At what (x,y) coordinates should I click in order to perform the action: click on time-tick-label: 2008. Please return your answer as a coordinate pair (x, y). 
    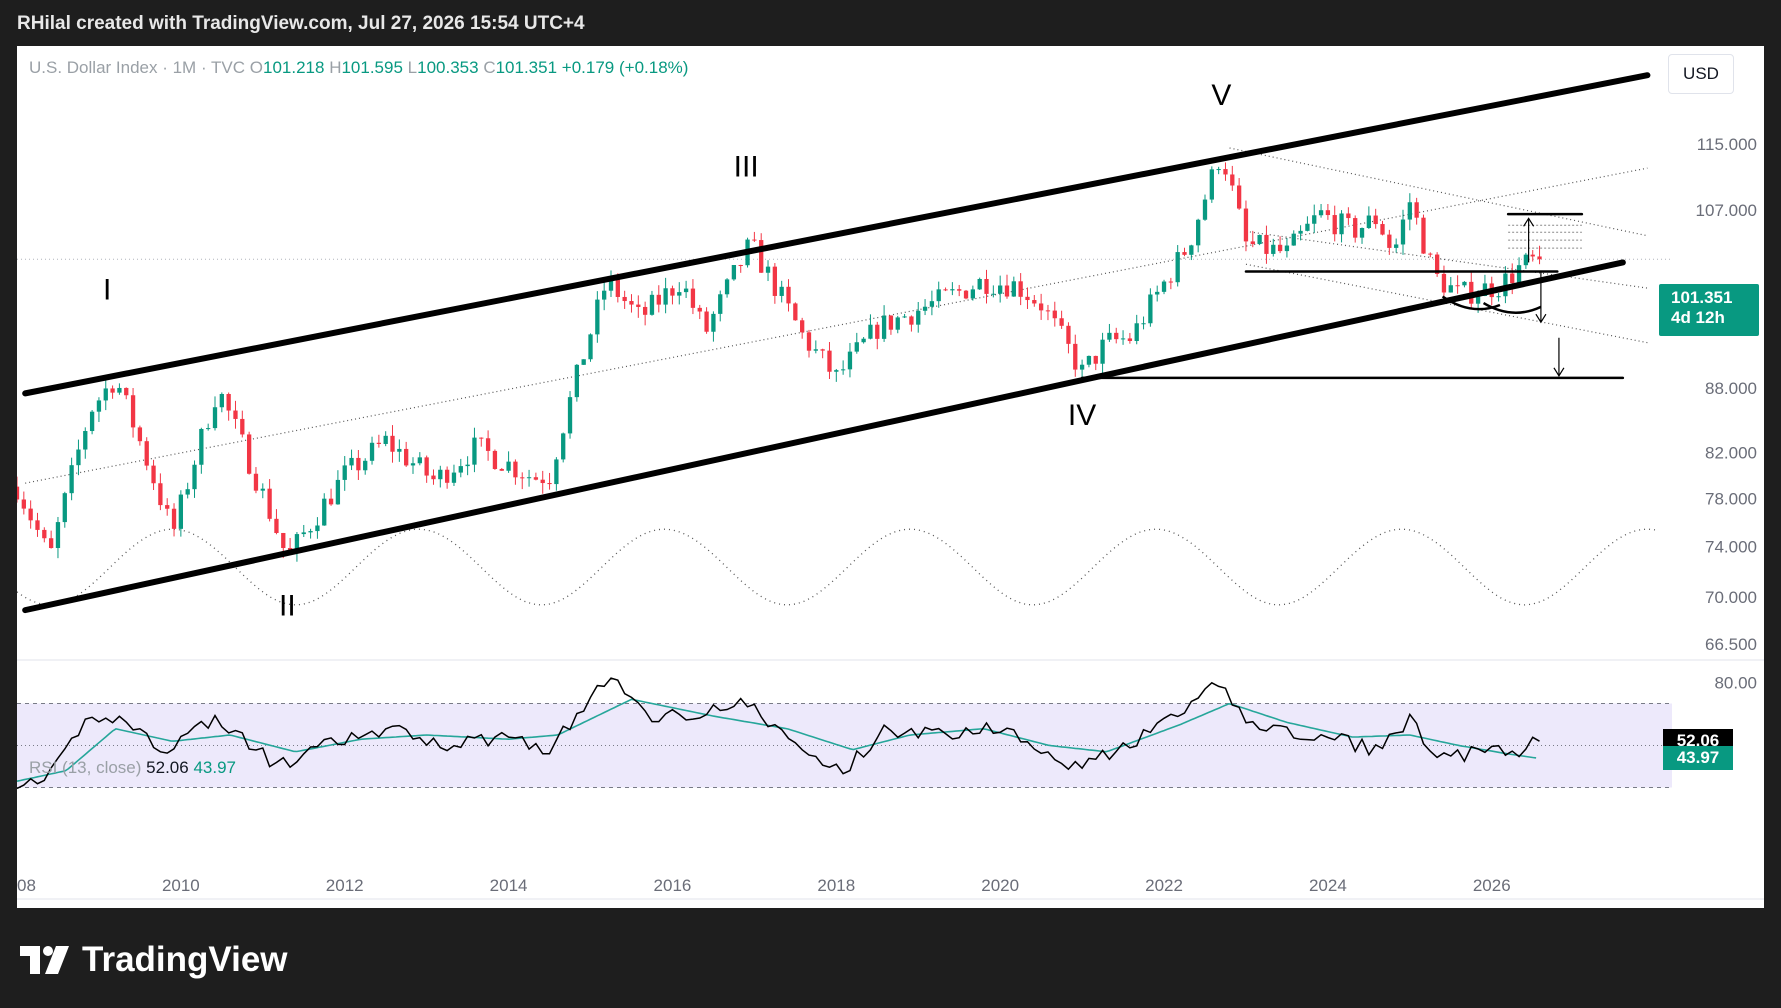
    Looking at the image, I should click on (26, 885).